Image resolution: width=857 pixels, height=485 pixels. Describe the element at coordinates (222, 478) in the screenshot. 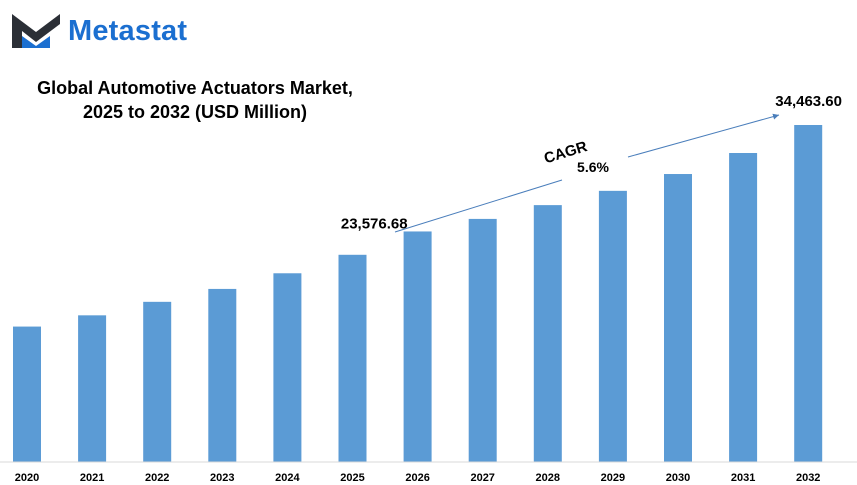

I see `x-tick-label-2023: 2023` at that location.